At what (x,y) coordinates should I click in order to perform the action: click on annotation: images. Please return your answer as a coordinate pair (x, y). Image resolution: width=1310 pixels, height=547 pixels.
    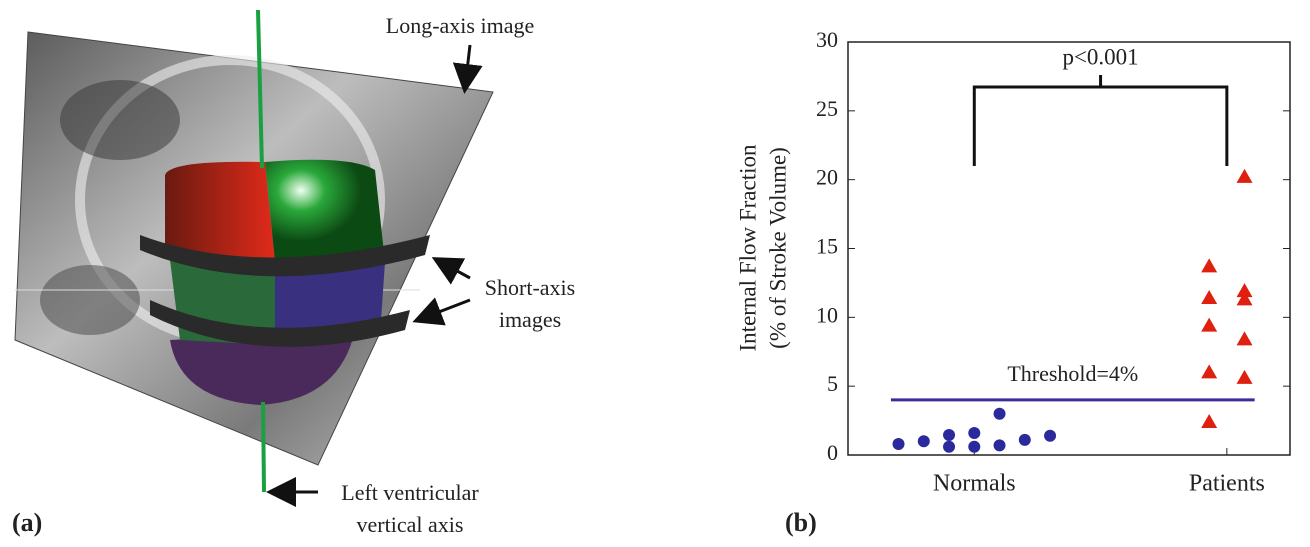
    Looking at the image, I should click on (530, 319).